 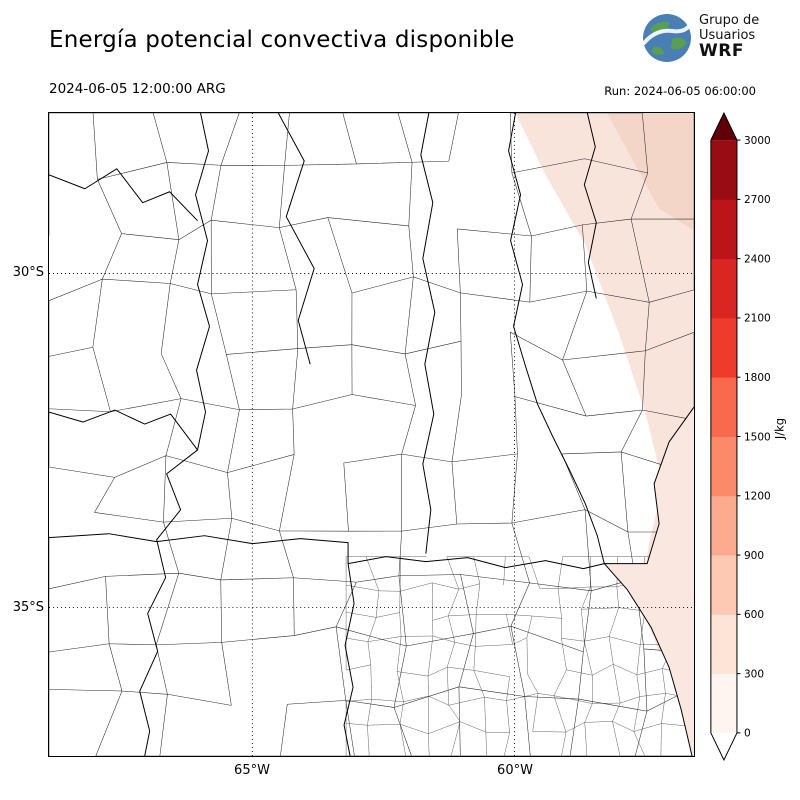 I want to click on colorbar-over-arrow, so click(x=723, y=127).